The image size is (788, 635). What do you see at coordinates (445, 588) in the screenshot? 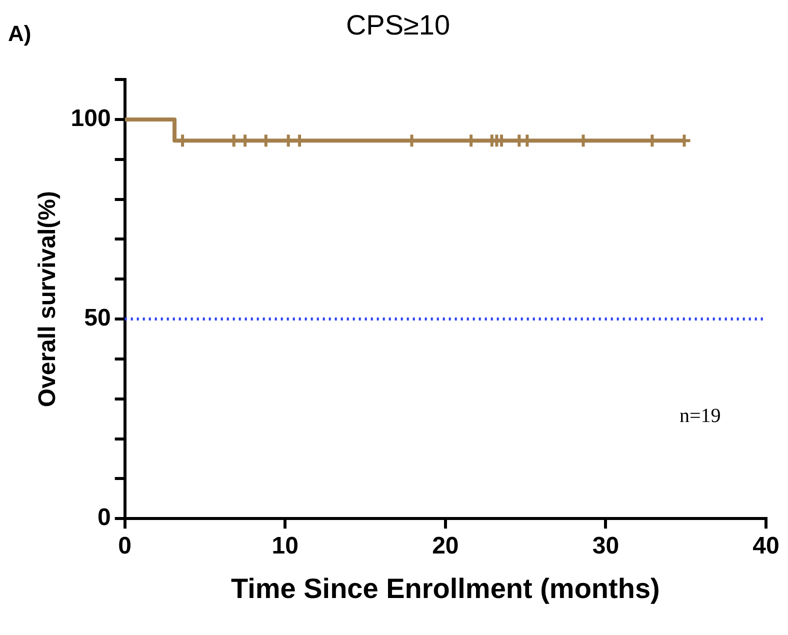
I see `x-axis-title: Time Since Enrollment (months)` at bounding box center [445, 588].